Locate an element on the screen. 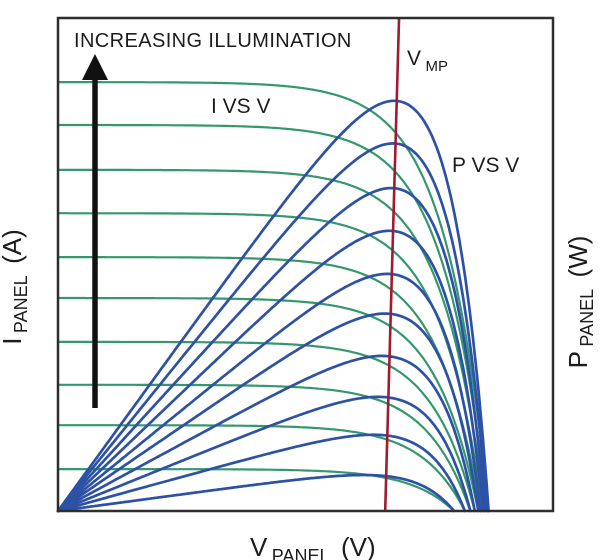 This screenshot has width=600, height=560. vmp-line is located at coordinates (392, 264).